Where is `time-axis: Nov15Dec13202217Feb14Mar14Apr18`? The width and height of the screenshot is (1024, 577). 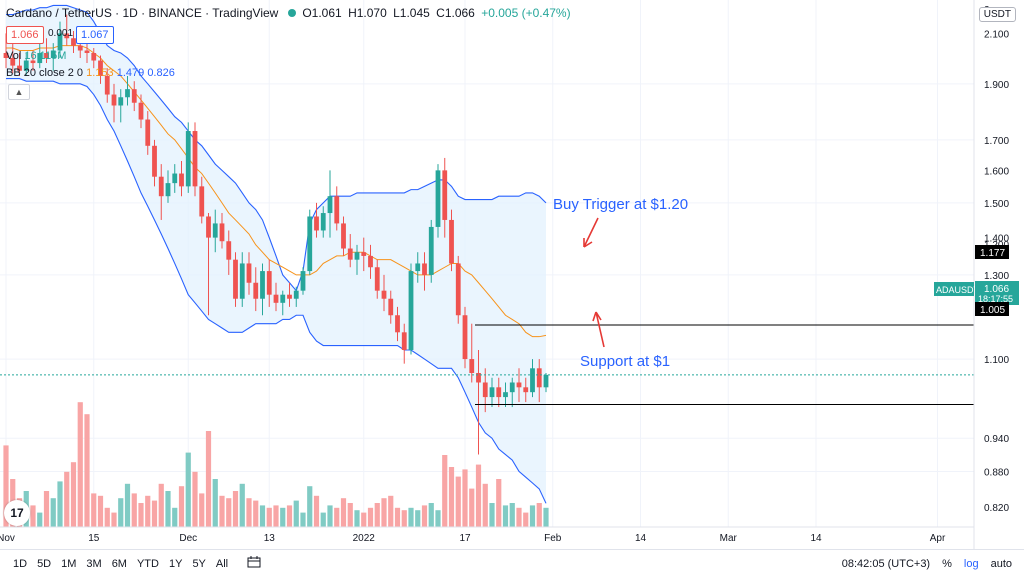
time-axis: Nov15Dec13202217Feb14Mar14Apr18 is located at coordinates (512, 535).